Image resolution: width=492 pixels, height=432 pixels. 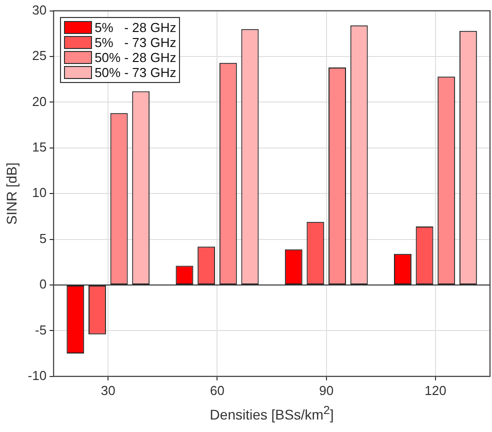 What do you see at coordinates (135, 42) in the screenshot?
I see `legend-label: 5% - 73 GHz` at bounding box center [135, 42].